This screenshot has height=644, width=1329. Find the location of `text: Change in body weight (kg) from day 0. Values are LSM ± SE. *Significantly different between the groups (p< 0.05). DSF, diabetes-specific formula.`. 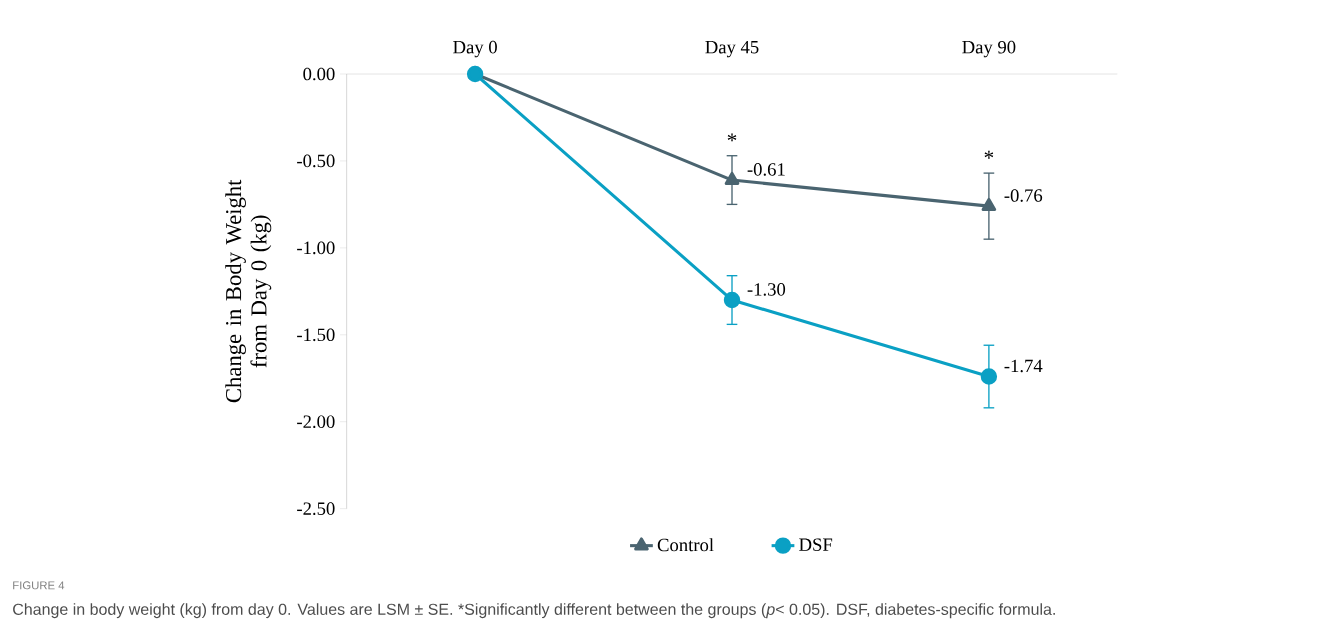

text: Change in body weight (kg) from day 0. Values are LSM ± SE. *Significantly different between the groups (p< 0.05). DSF, diabetes-specific formula. is located at coordinates (534, 611).